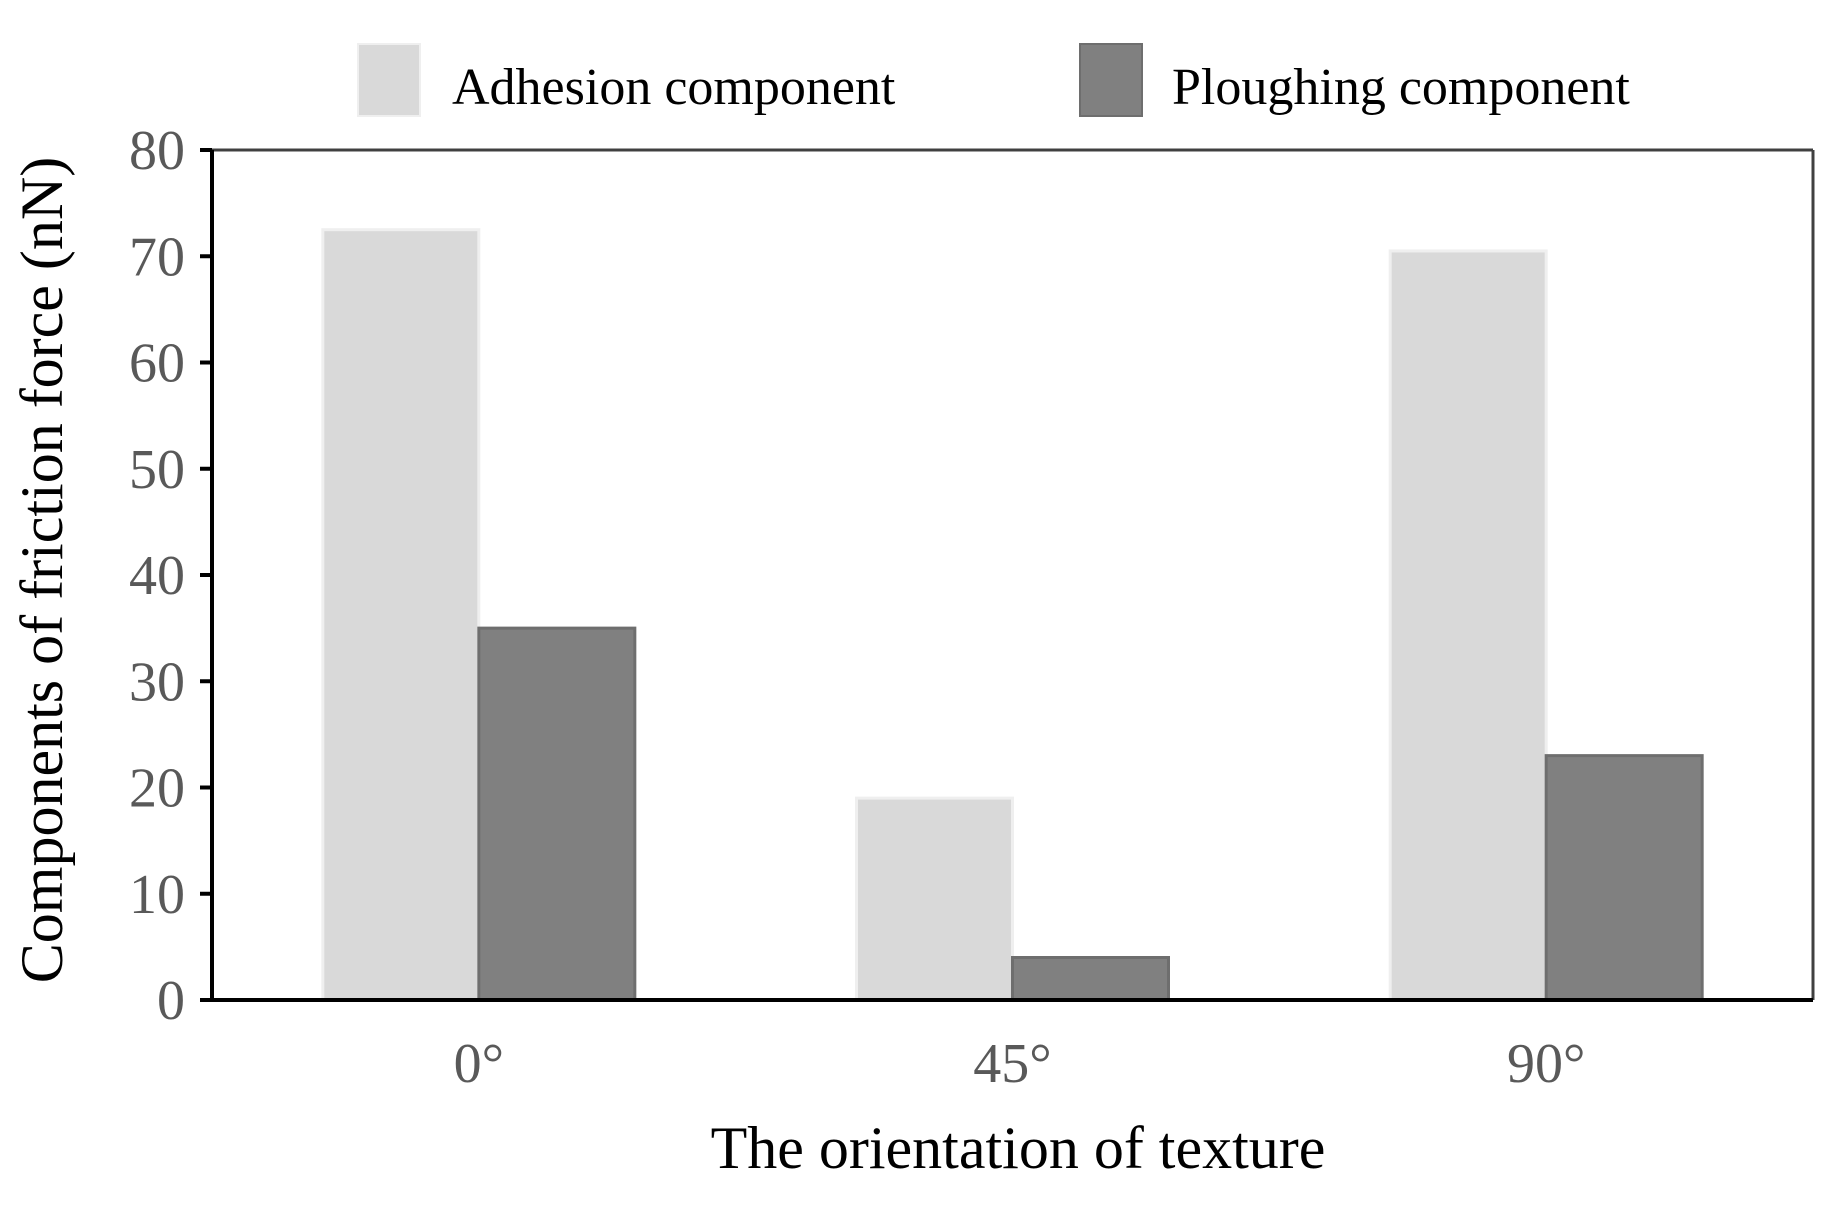 The width and height of the screenshot is (1841, 1208). I want to click on y-tick-label: 80, so click(157, 151).